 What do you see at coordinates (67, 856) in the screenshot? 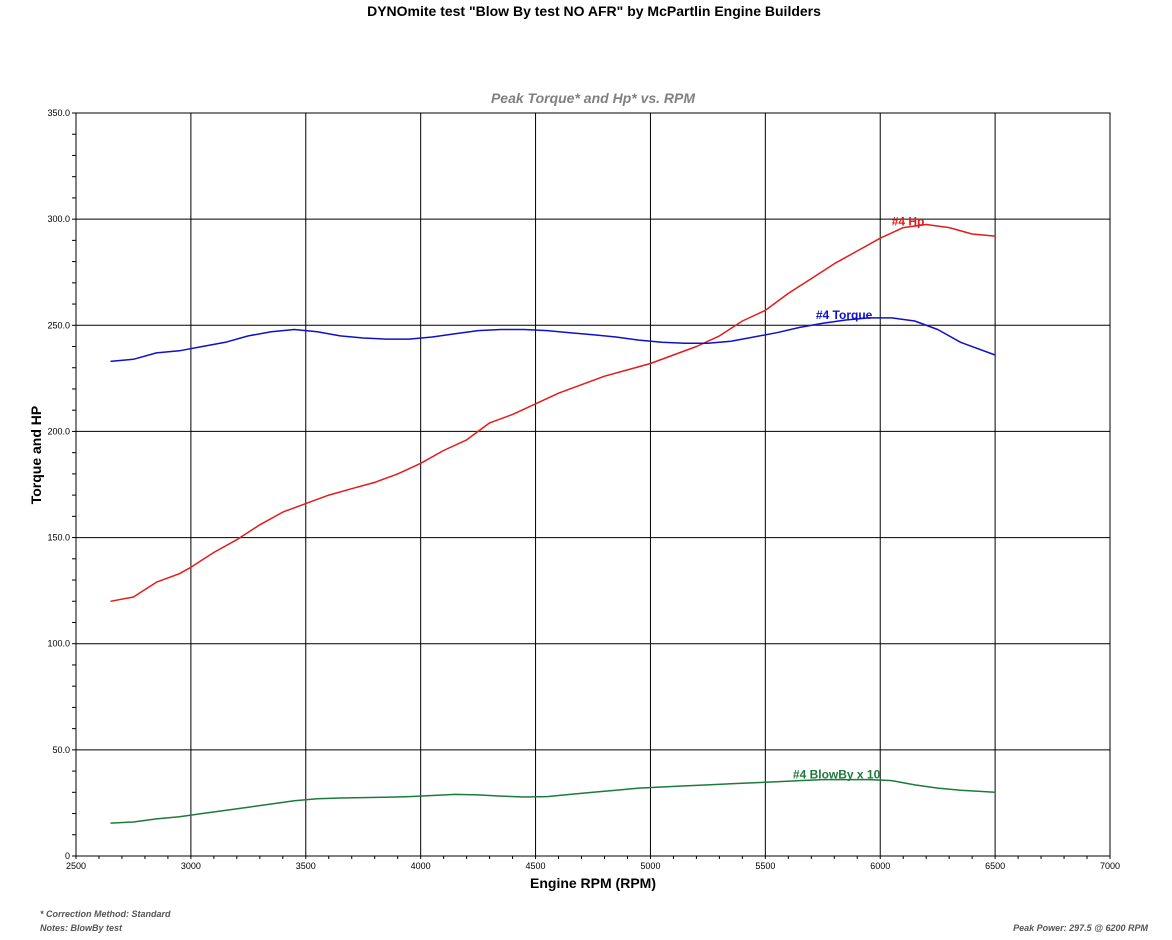
I see `y-tick-label: 0` at bounding box center [67, 856].